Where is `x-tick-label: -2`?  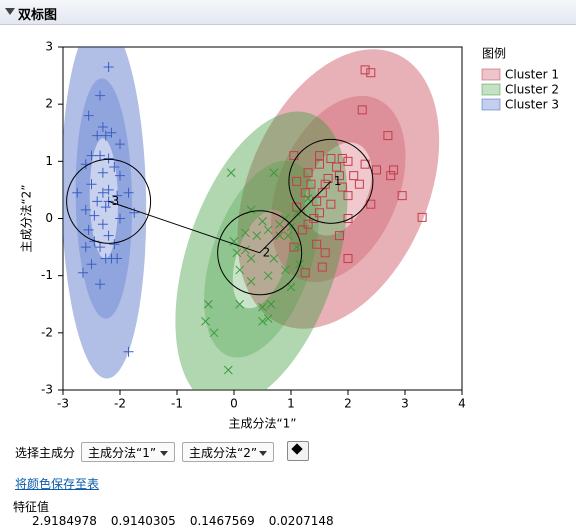 x-tick-label: -2 is located at coordinates (120, 404).